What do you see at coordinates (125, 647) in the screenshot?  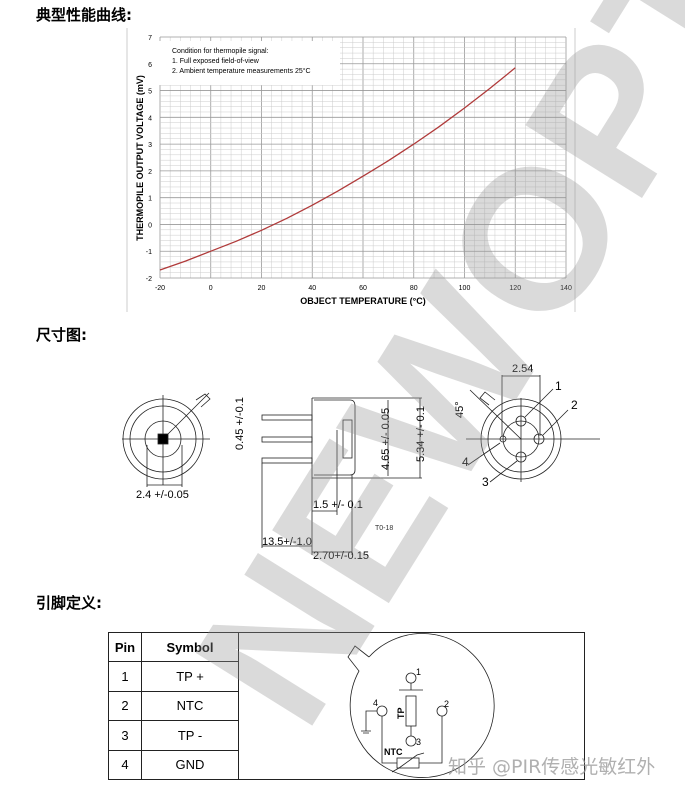 I see `header-pin: Pin` at bounding box center [125, 647].